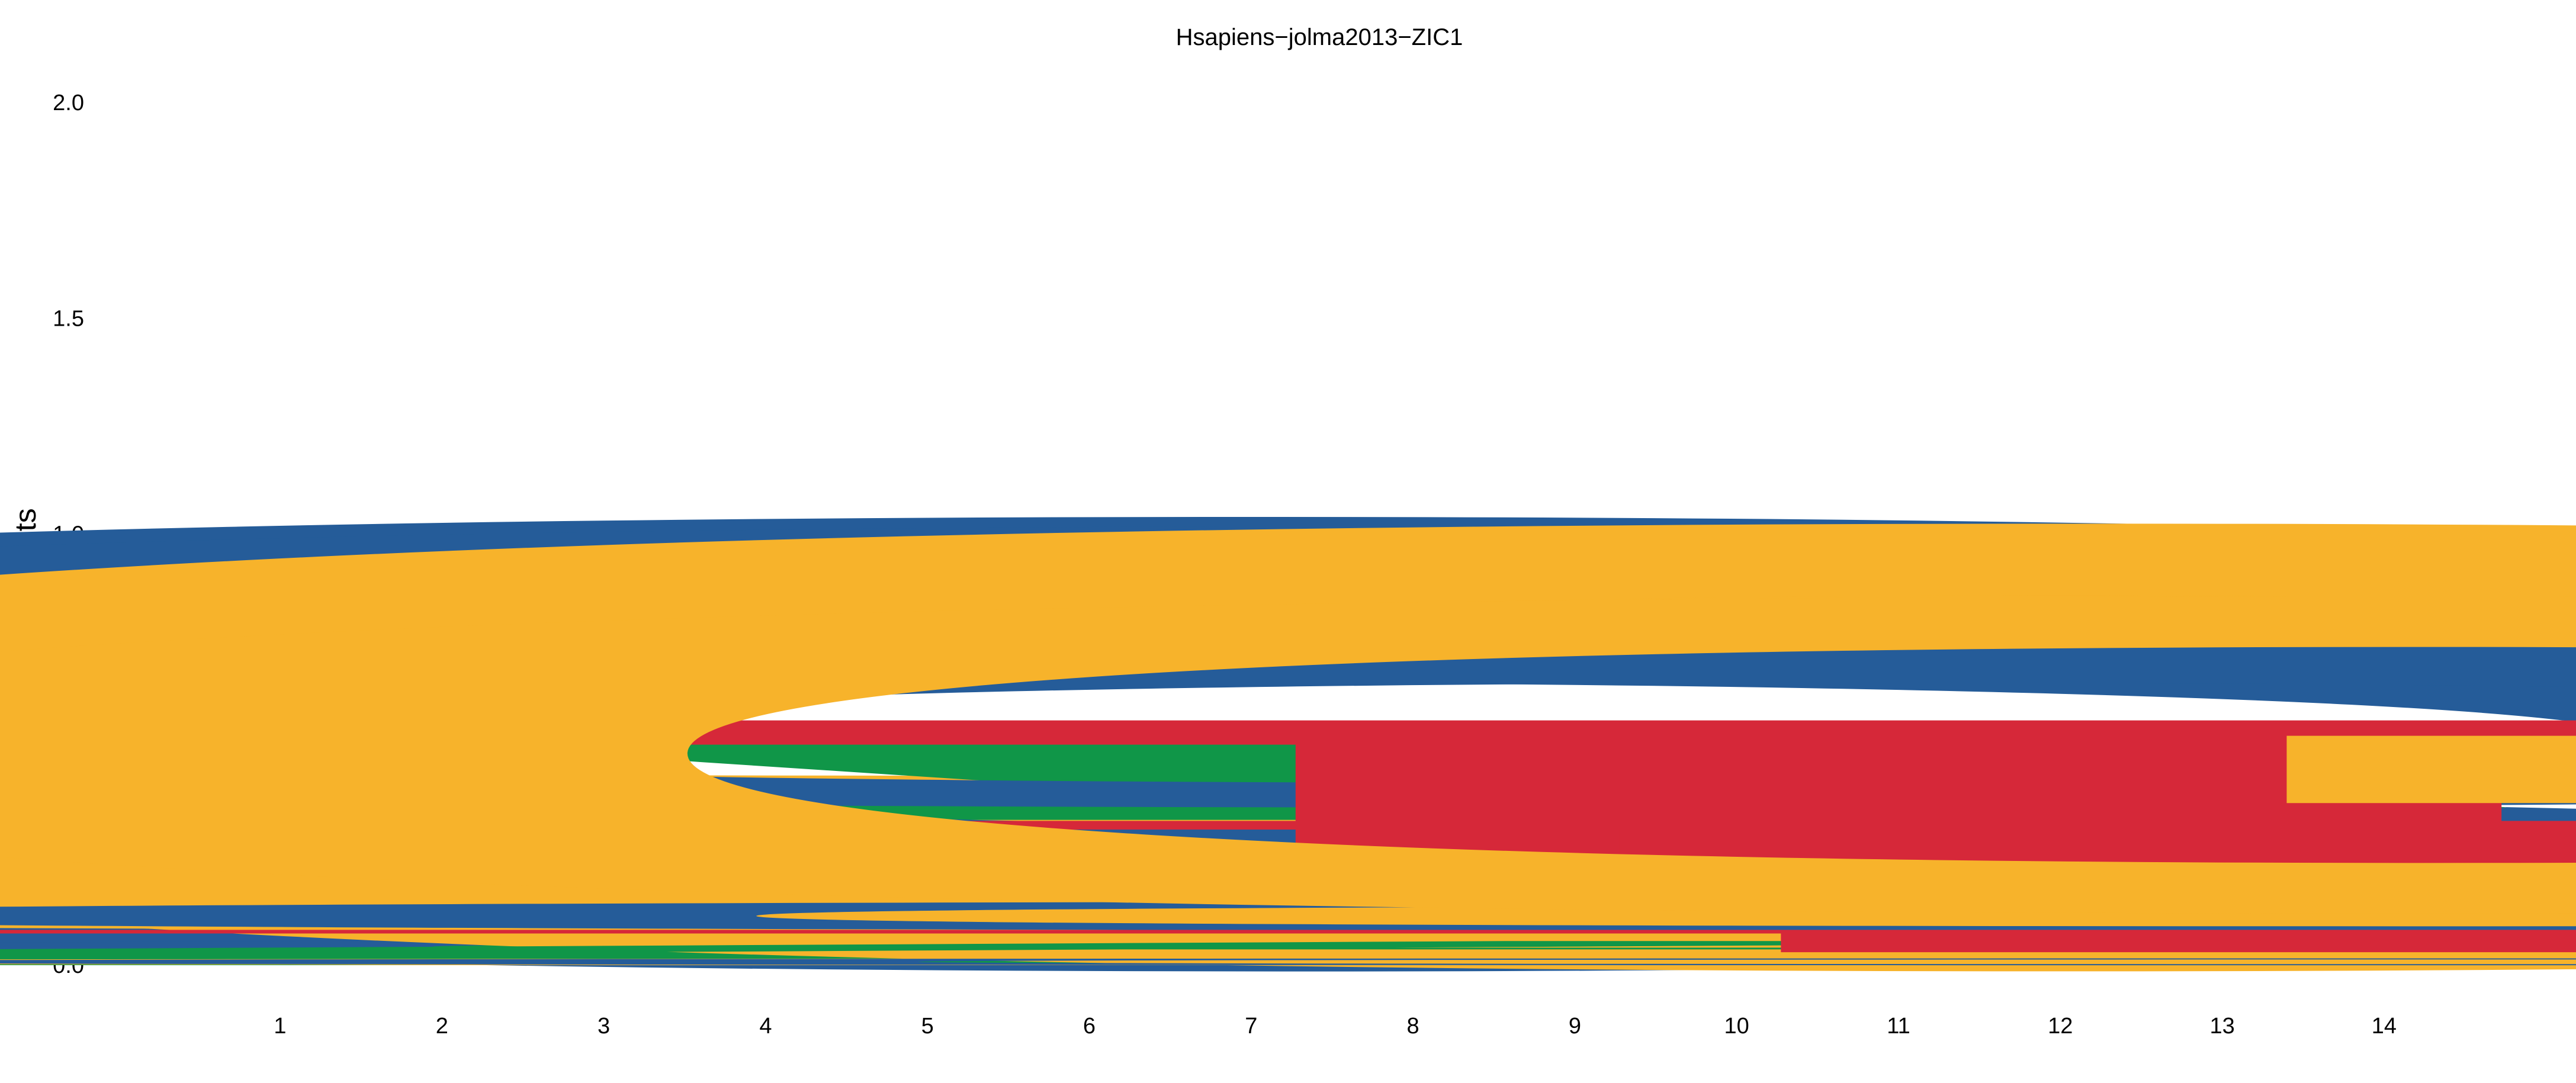 The width and height of the screenshot is (2576, 1083). I want to click on y-tick-label: 1.0, so click(68, 535).